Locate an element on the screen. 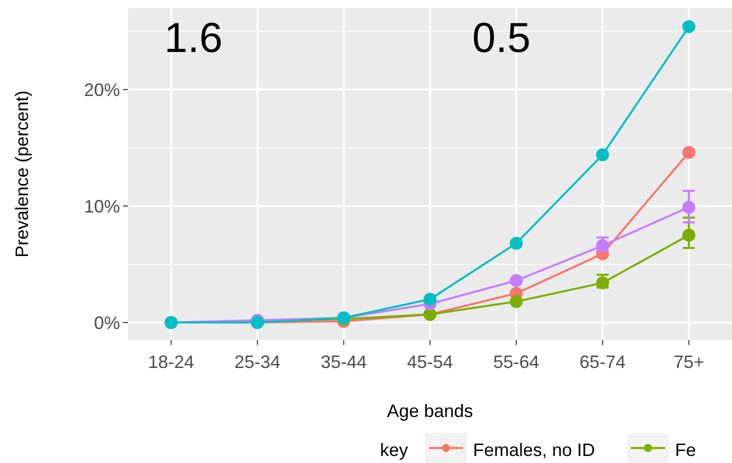 This screenshot has height=463, width=732. x-tick-label: 65-74 is located at coordinates (603, 362).